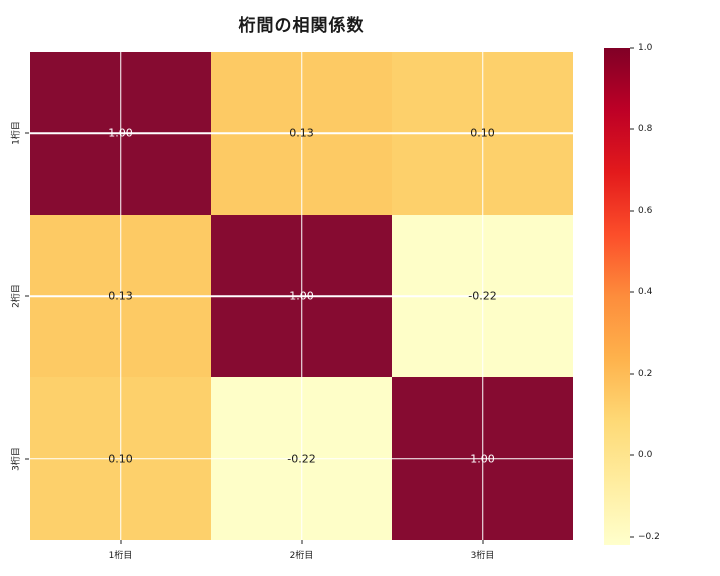 The width and height of the screenshot is (720, 576). I want to click on colorbar-tick-label: 1.0, so click(645, 48).